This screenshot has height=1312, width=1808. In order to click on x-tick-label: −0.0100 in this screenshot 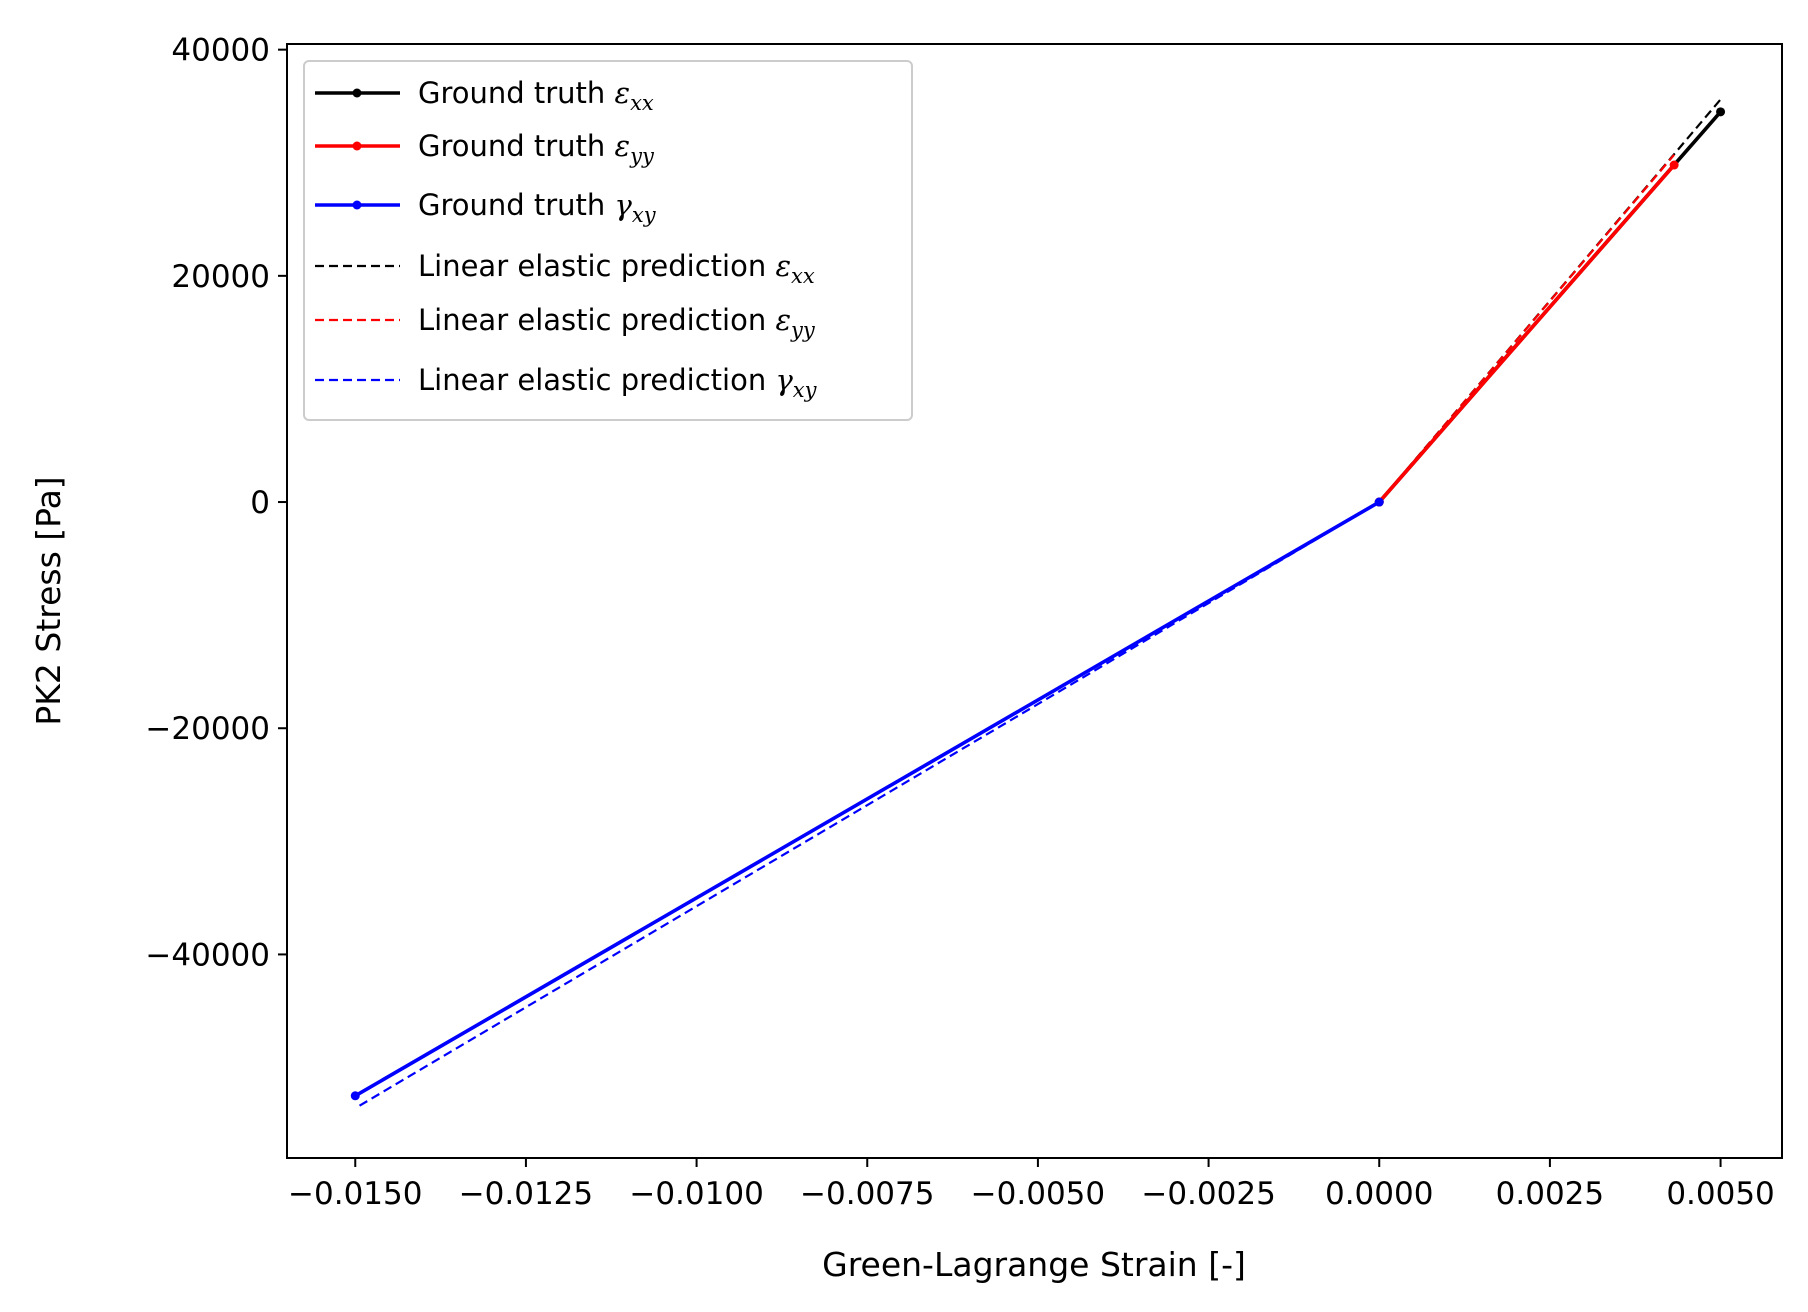, I will do `click(696, 1194)`.